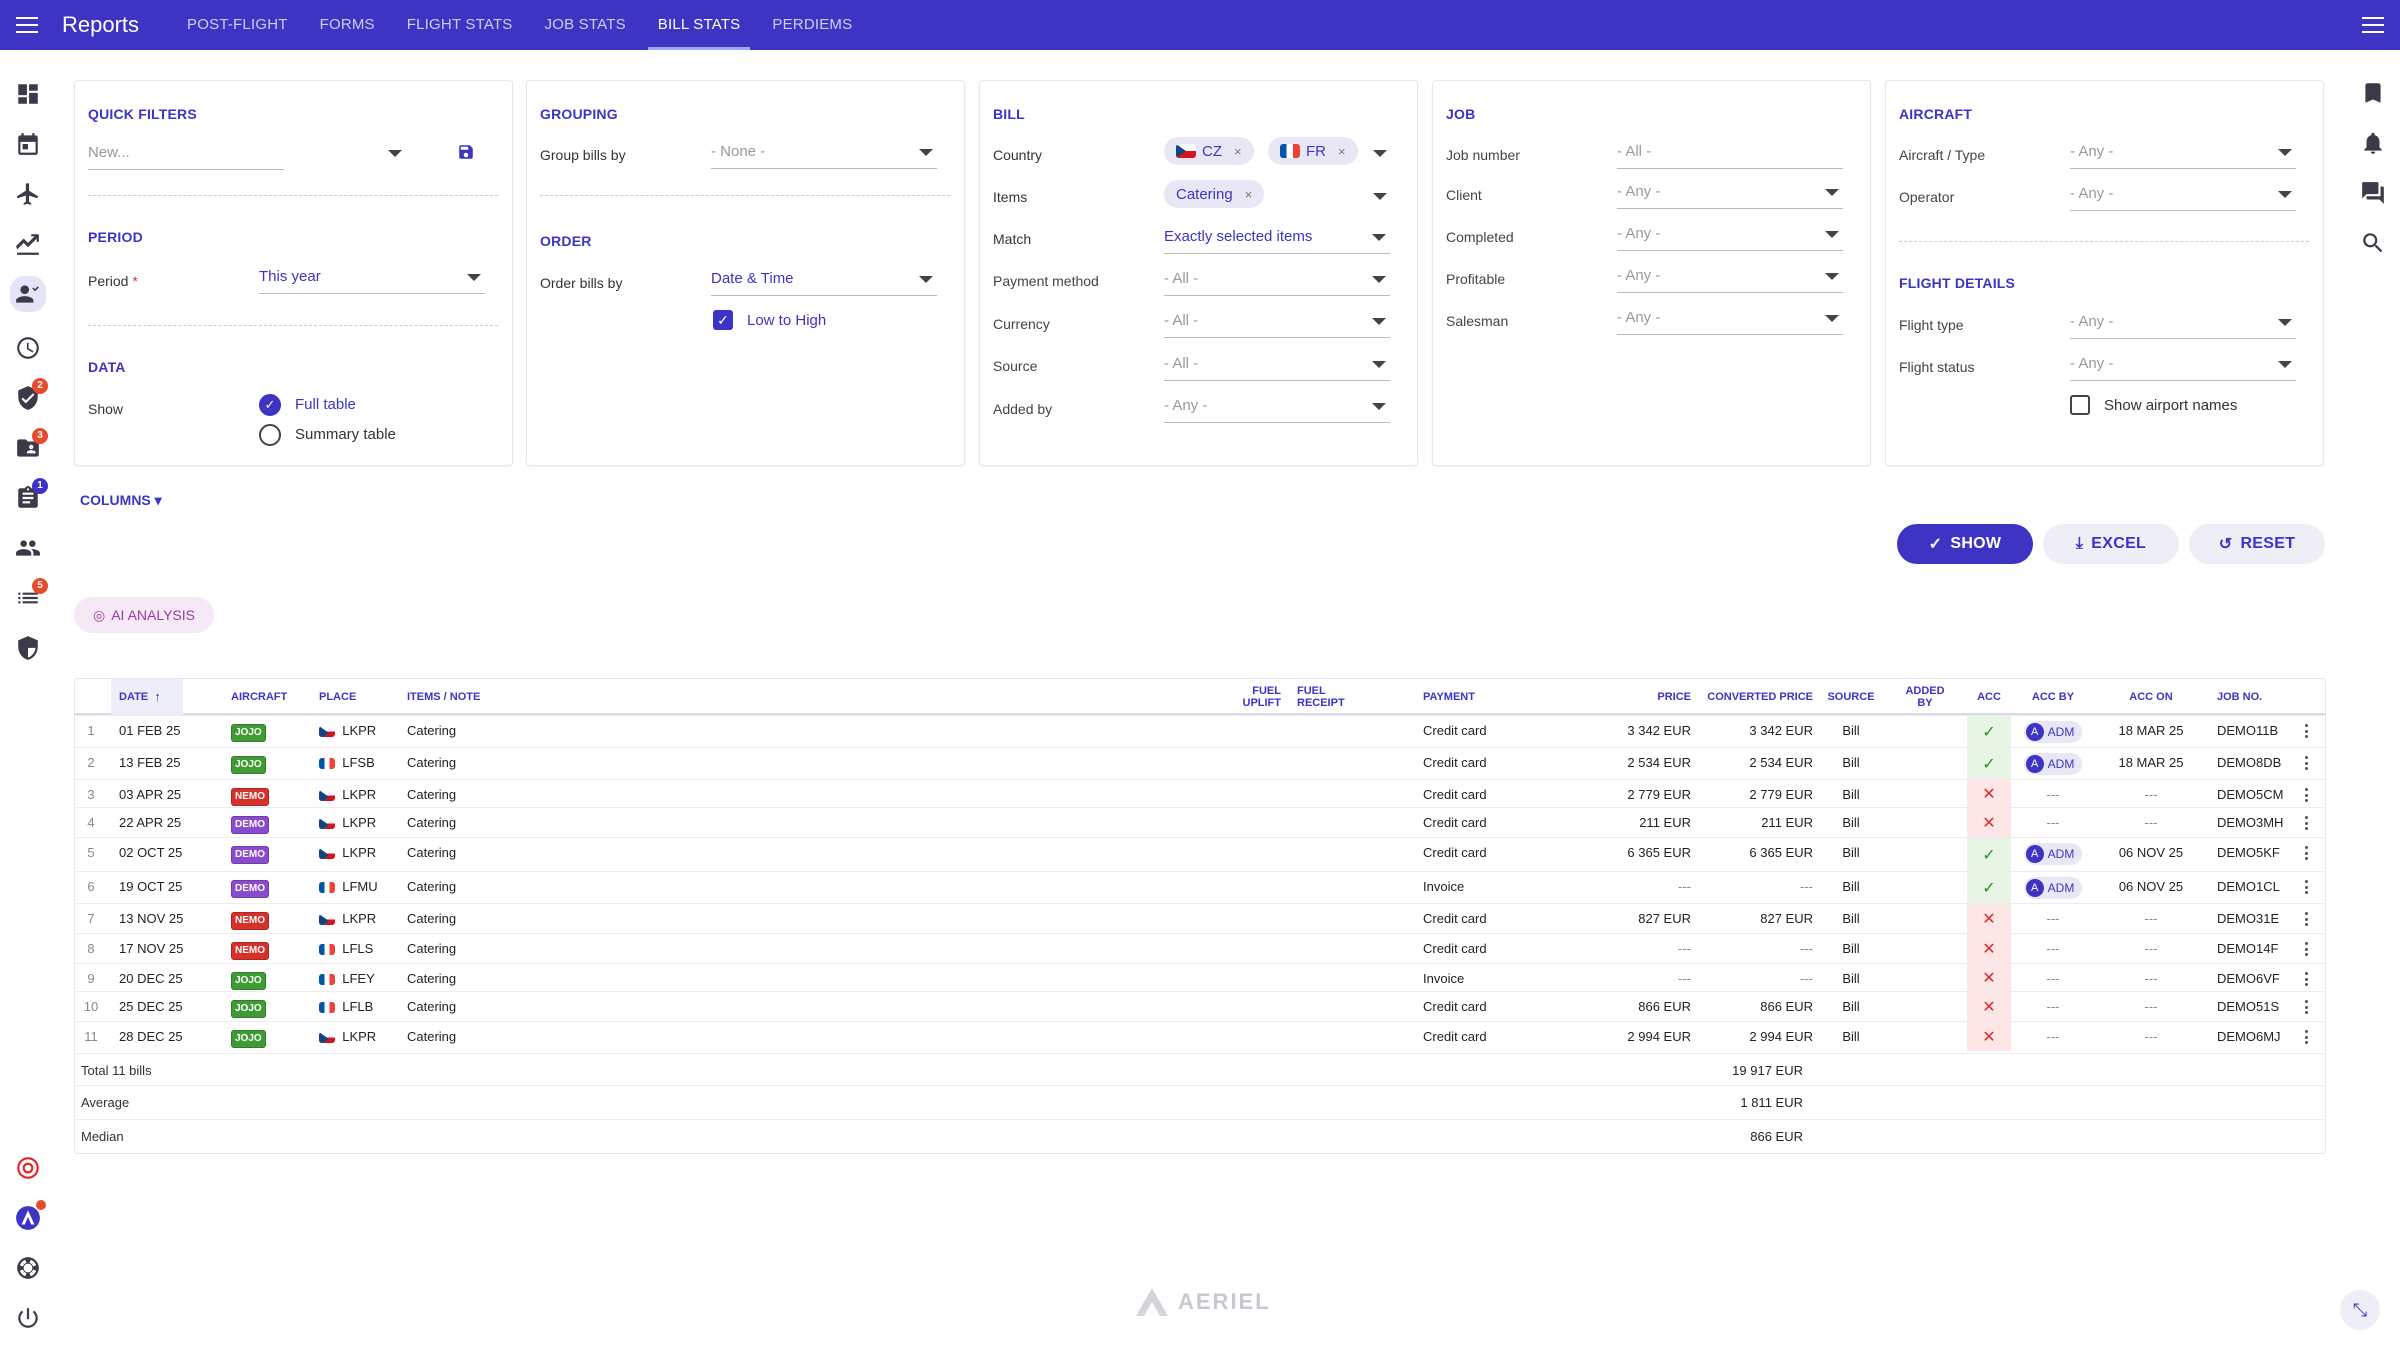 The image size is (2400, 1350). I want to click on col-place: PLACE, so click(338, 697).